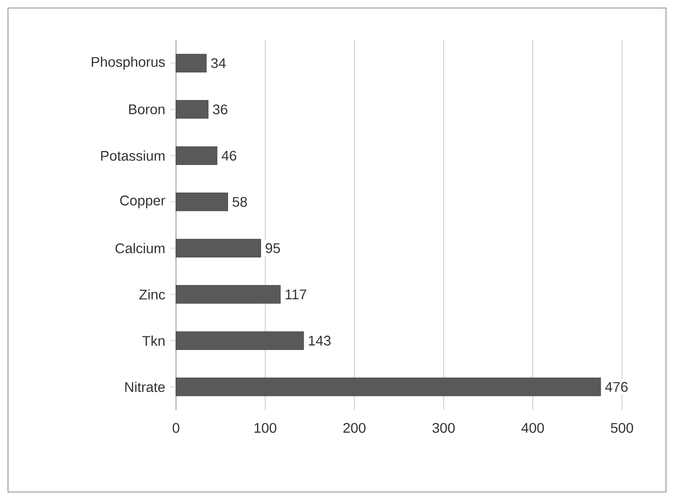 The width and height of the screenshot is (674, 500). I want to click on x-tick-label: 500, so click(622, 427).